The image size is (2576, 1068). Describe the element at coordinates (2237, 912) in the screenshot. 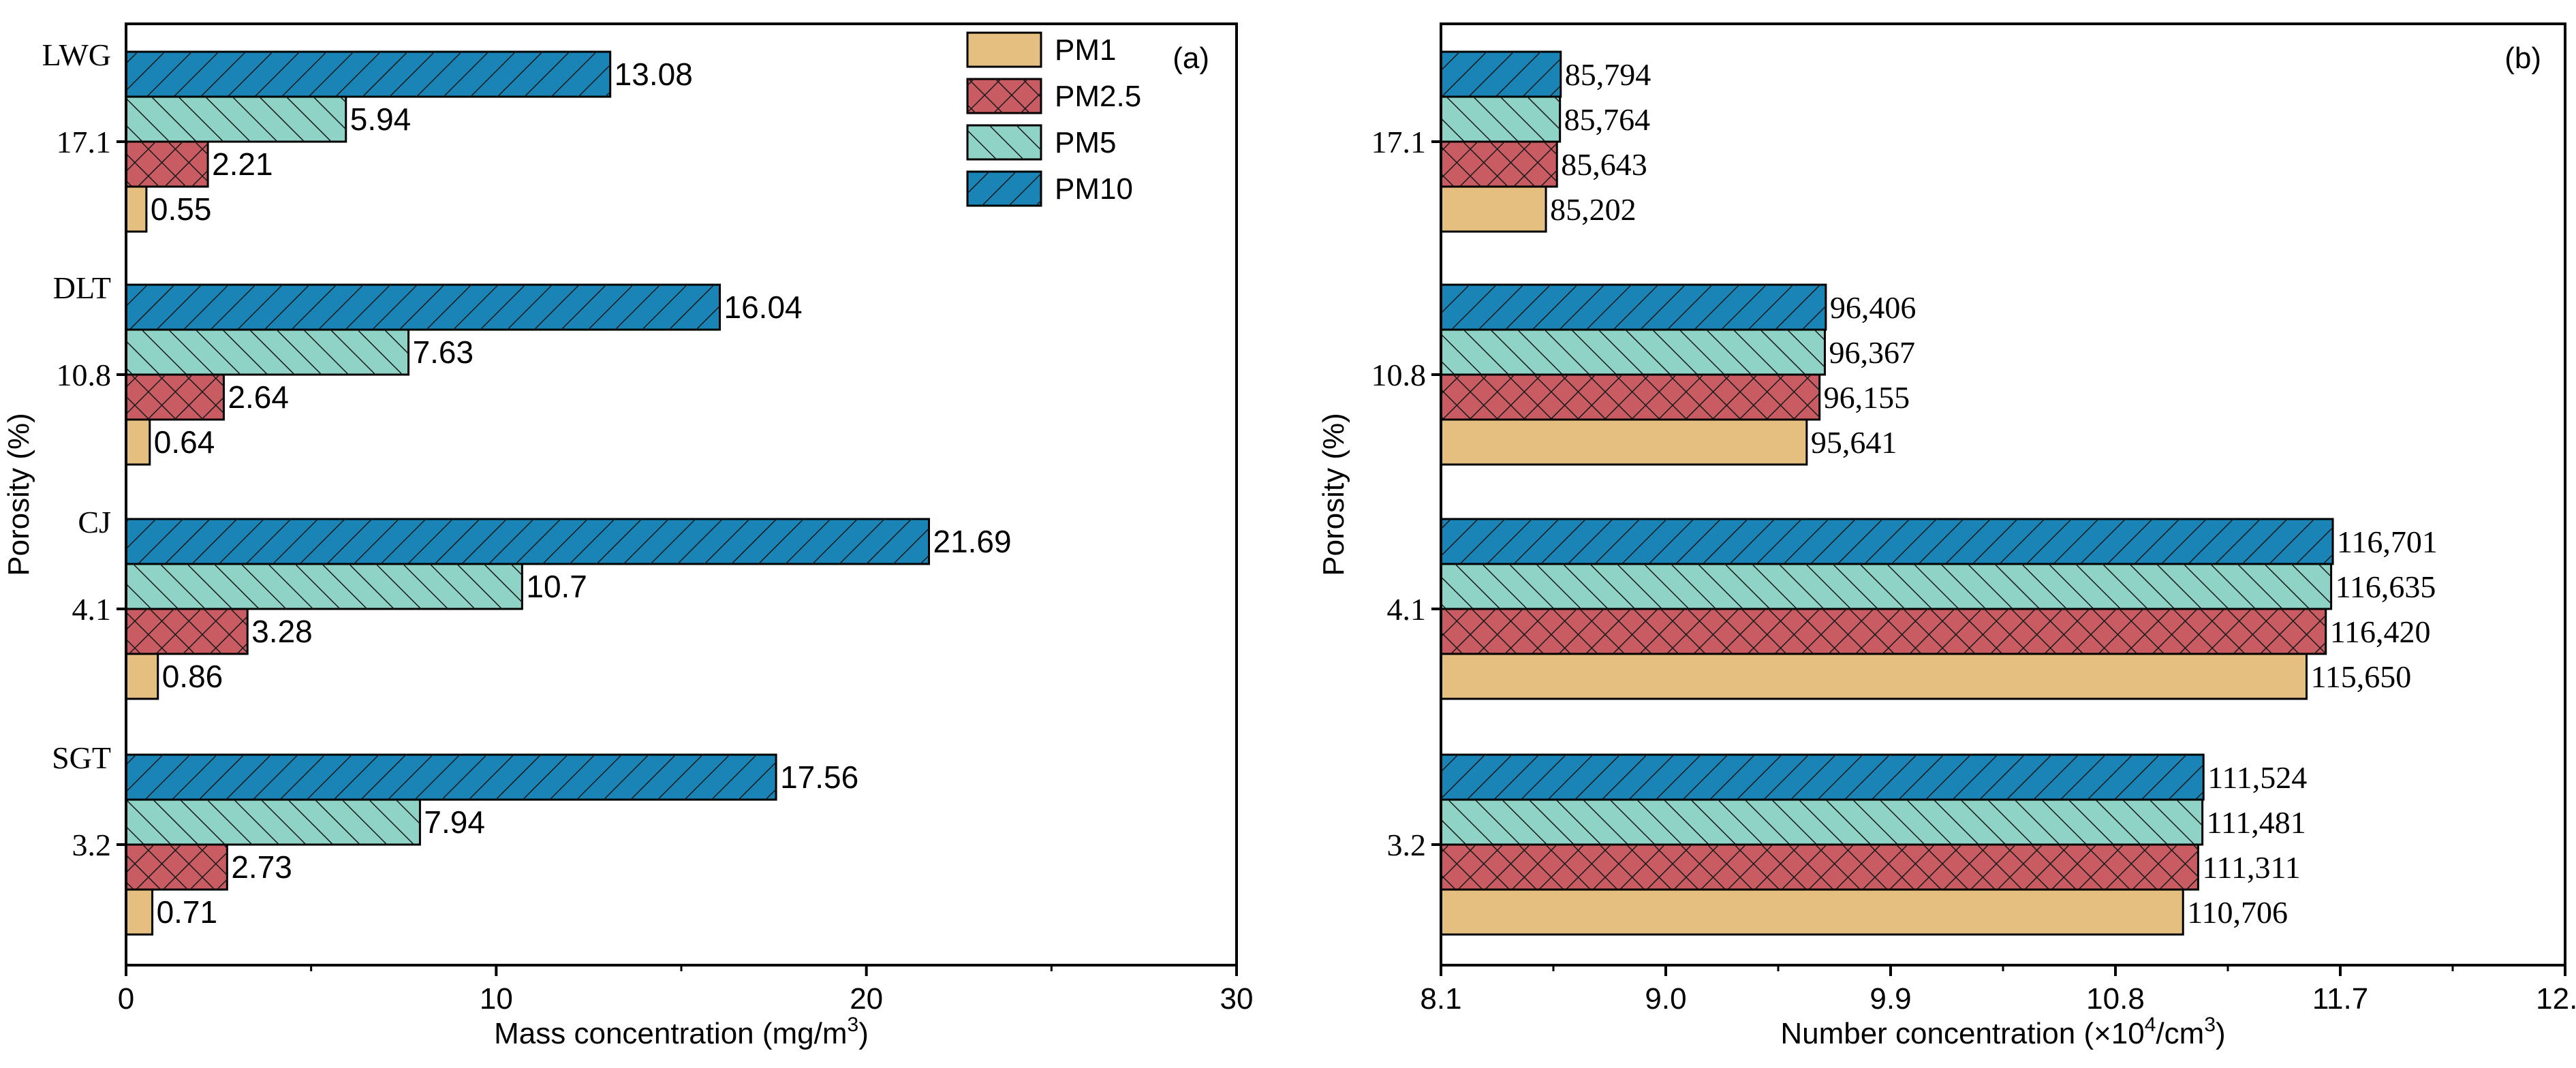

I see `bar-value-label: 110,706` at that location.